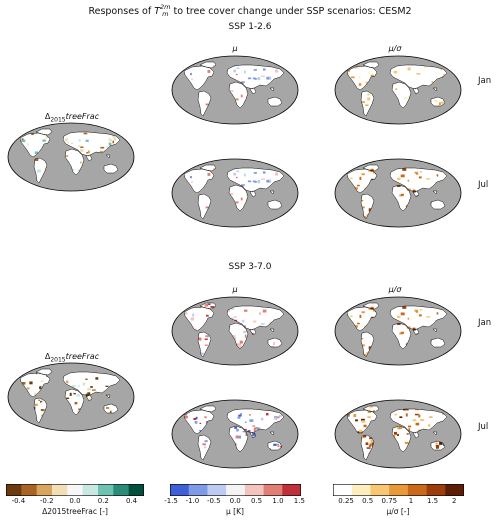 The width and height of the screenshot is (500, 520). What do you see at coordinates (71, 157) in the screenshot?
I see `map-delta-treefrac-ssp126` at bounding box center [71, 157].